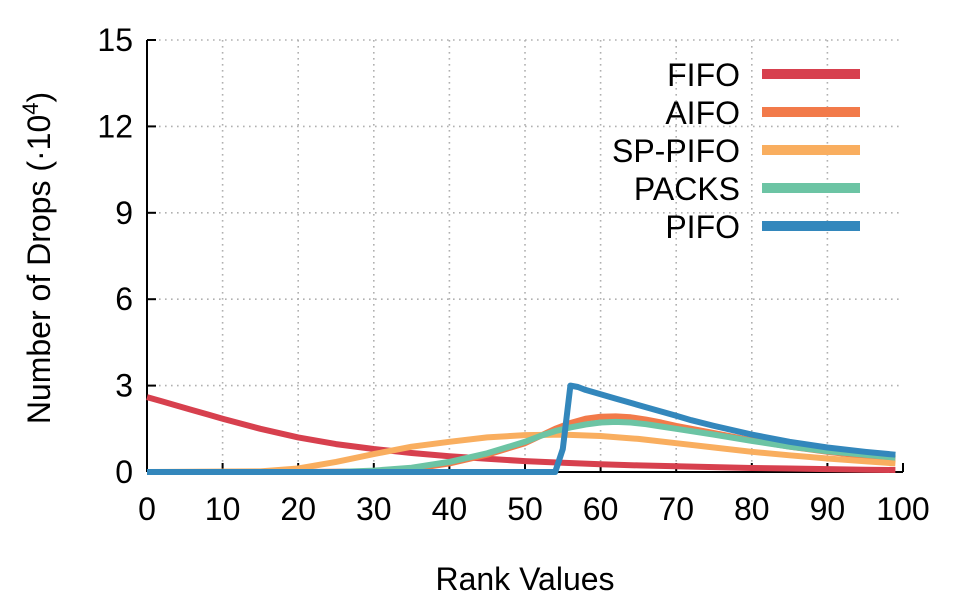  What do you see at coordinates (521, 446) in the screenshot?
I see `series-line-packs` at bounding box center [521, 446].